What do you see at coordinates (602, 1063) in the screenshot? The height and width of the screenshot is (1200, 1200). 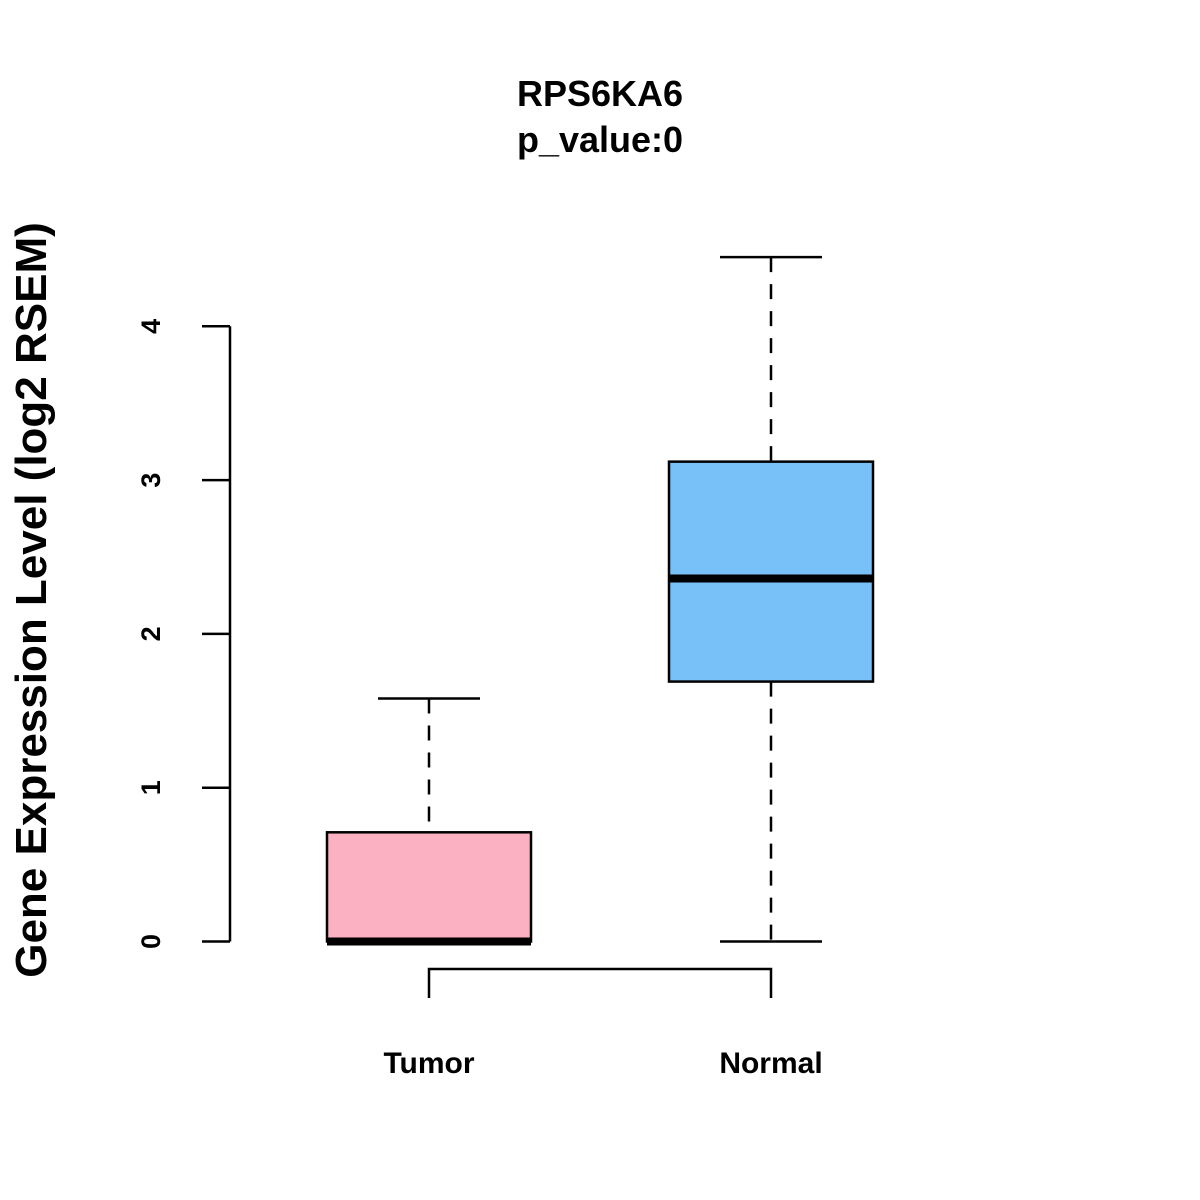 I see `x-axis-labels: Tumor Normal` at bounding box center [602, 1063].